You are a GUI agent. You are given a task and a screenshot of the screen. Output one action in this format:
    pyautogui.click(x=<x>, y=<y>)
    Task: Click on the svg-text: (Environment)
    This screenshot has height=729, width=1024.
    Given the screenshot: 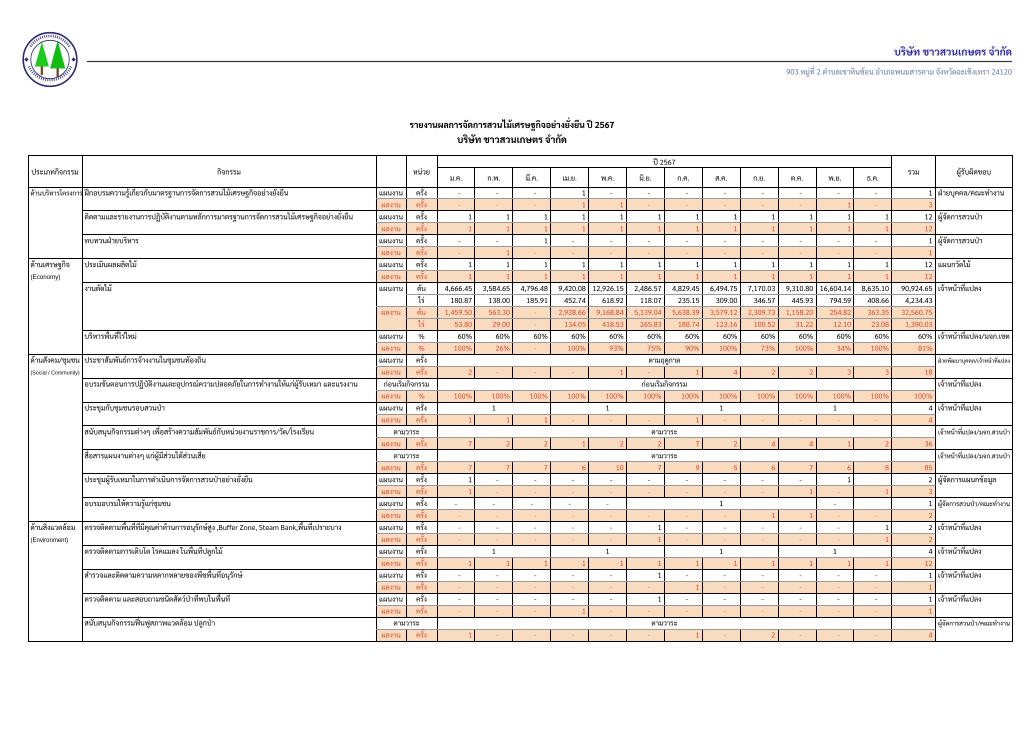 What is the action you would take?
    pyautogui.click(x=50, y=541)
    